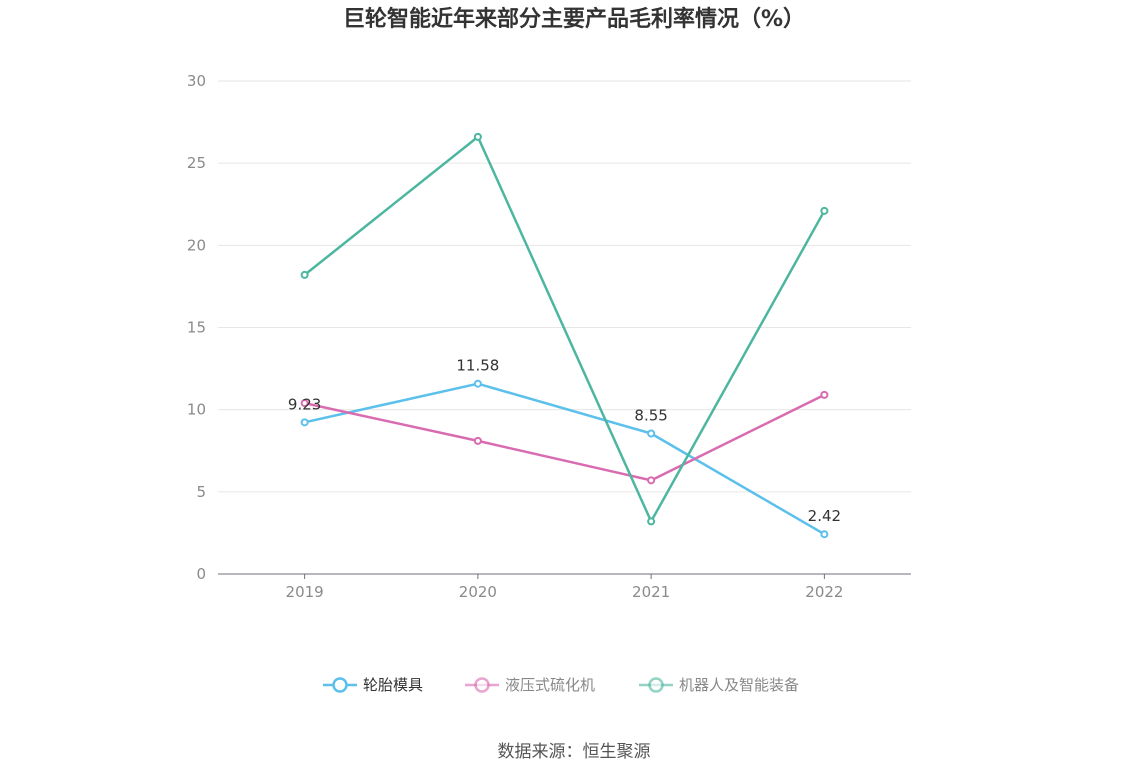 The image size is (1148, 776). Describe the element at coordinates (564, 587) in the screenshot. I see `x-axis: 2019 2020 2021 2022` at that location.